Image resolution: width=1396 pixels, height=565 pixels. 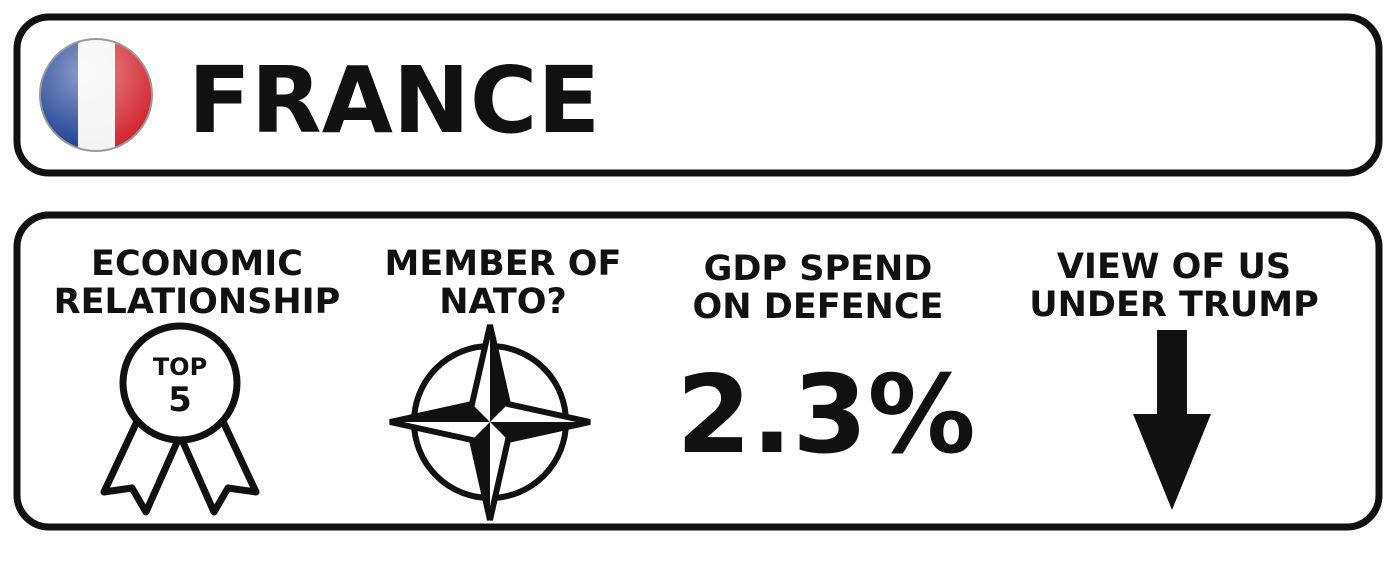 What do you see at coordinates (490, 422) in the screenshot?
I see `nato-icon` at bounding box center [490, 422].